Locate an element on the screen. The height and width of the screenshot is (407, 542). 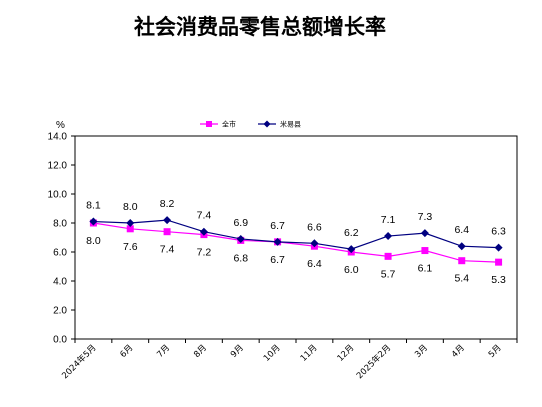
legend-item: 全市 is located at coordinates (218, 124).